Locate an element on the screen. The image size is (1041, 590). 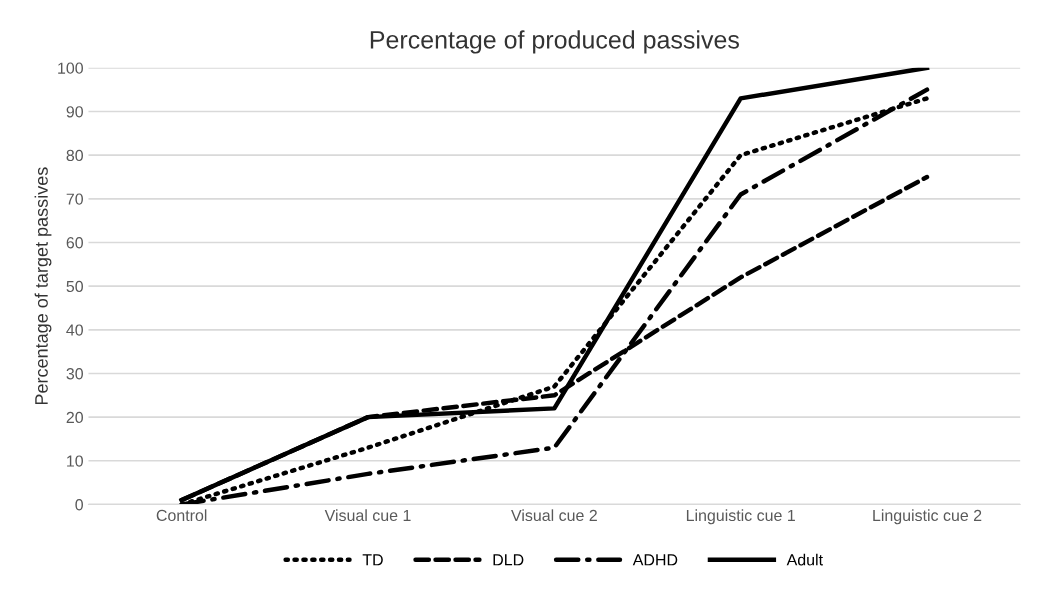
y-tick-label: 60 is located at coordinates (74, 243).